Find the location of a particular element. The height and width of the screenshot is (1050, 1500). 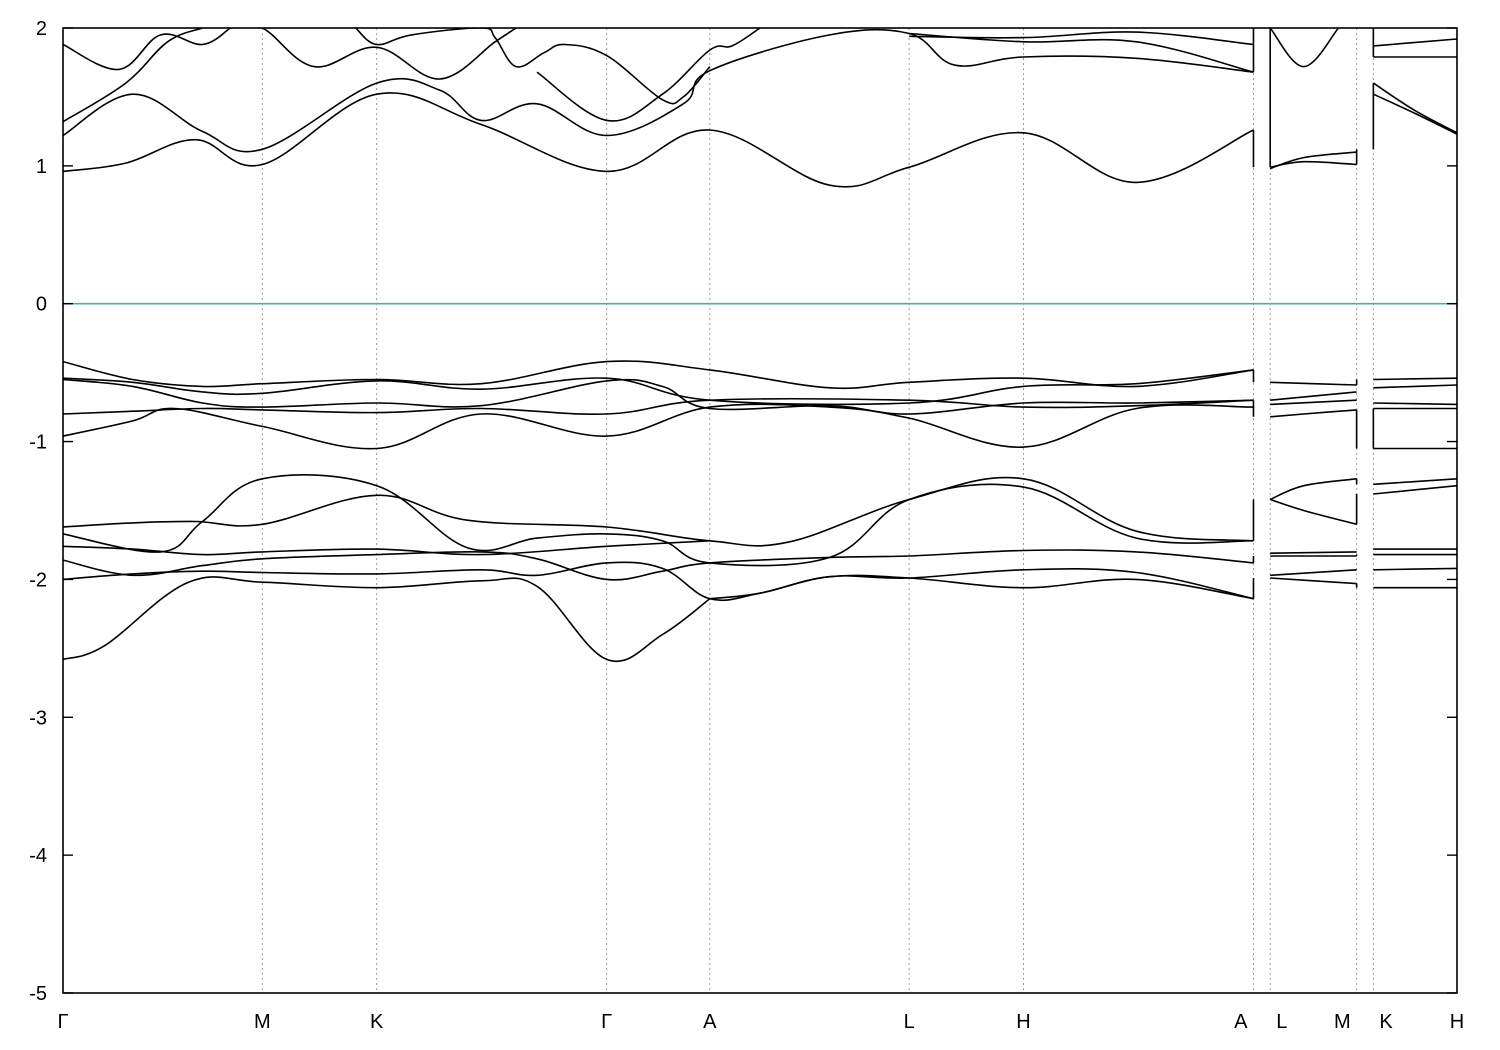

y-tick-label-6: -4 is located at coordinates (38, 856).